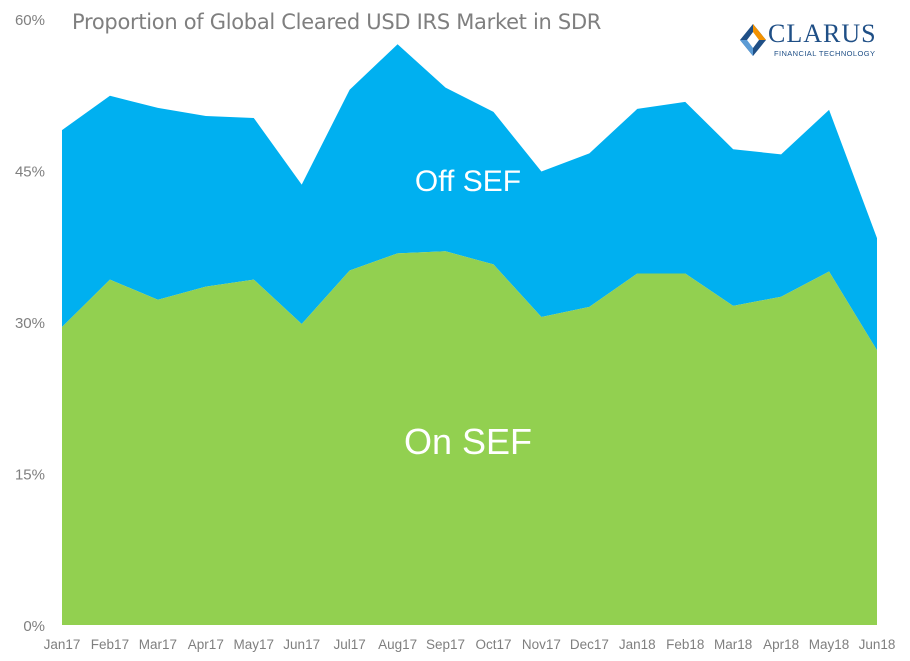 The width and height of the screenshot is (910, 661). Describe the element at coordinates (30, 323) in the screenshot. I see `y-tick-label: 30%` at that location.